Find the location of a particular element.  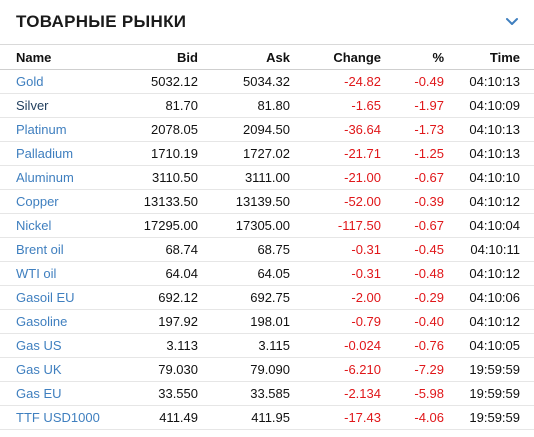

change-cell: -2.134 is located at coordinates (335, 393).